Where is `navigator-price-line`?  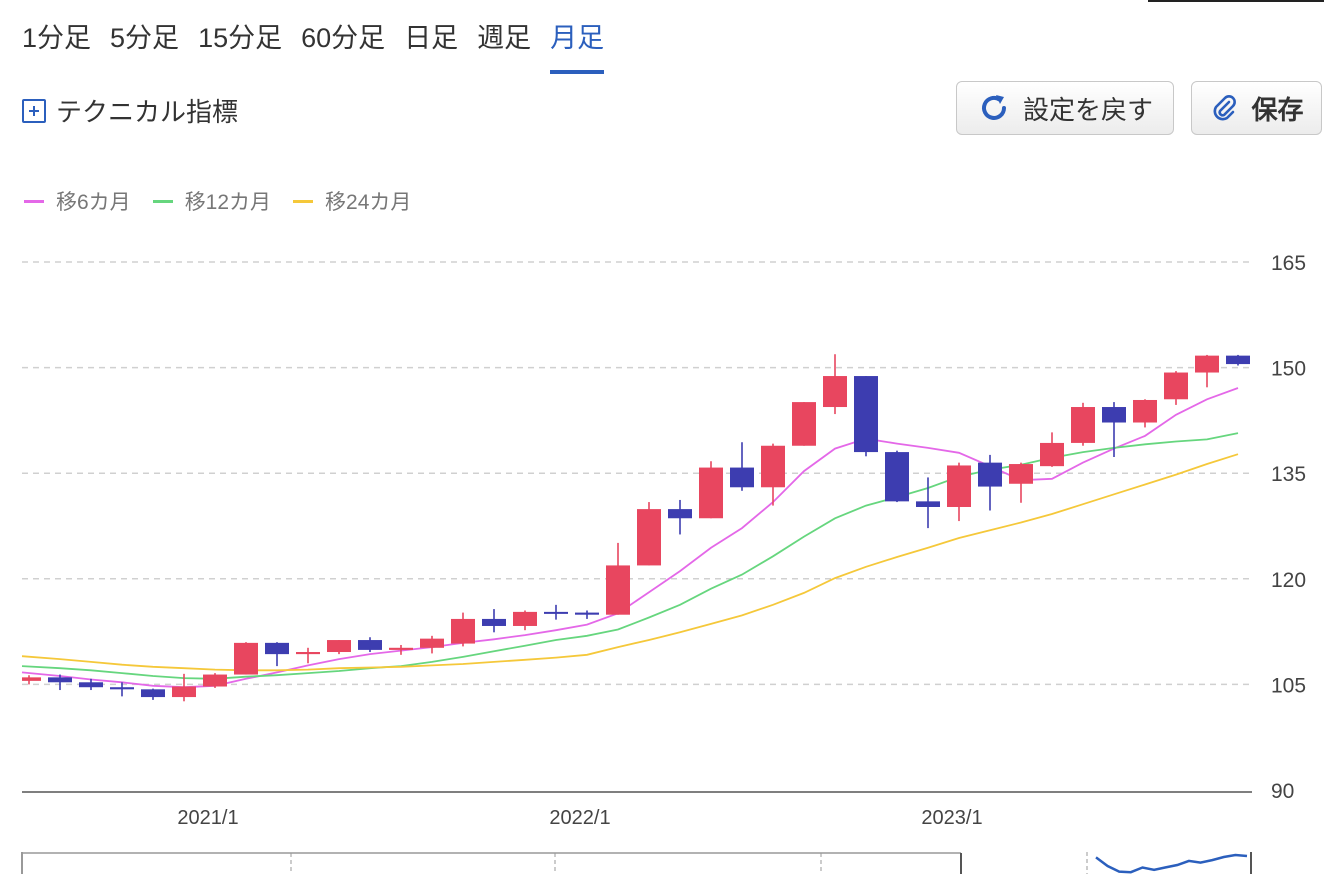 navigator-price-line is located at coordinates (1171, 863).